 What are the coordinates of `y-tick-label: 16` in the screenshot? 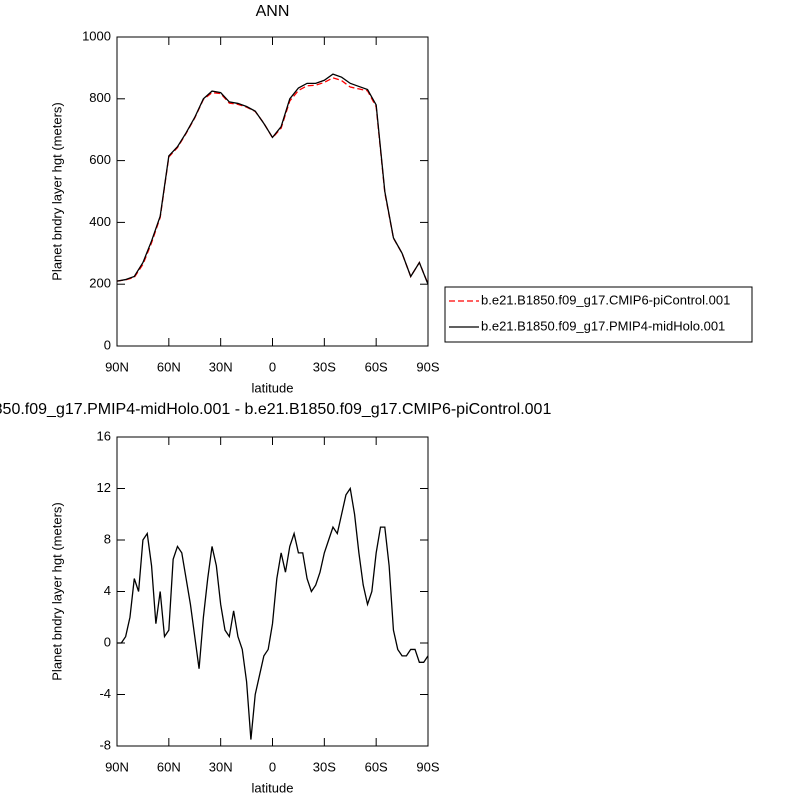 It's located at (104, 435).